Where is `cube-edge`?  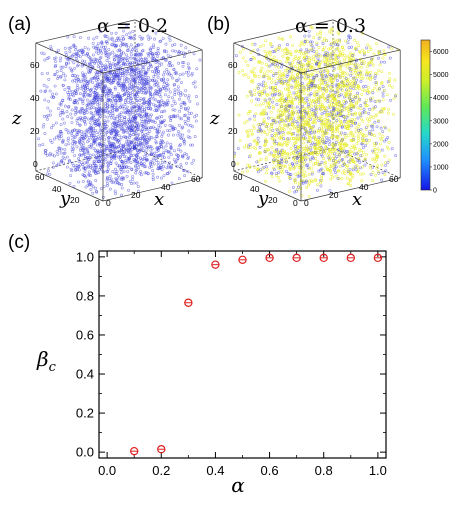
cube-edge is located at coordinates (69, 186).